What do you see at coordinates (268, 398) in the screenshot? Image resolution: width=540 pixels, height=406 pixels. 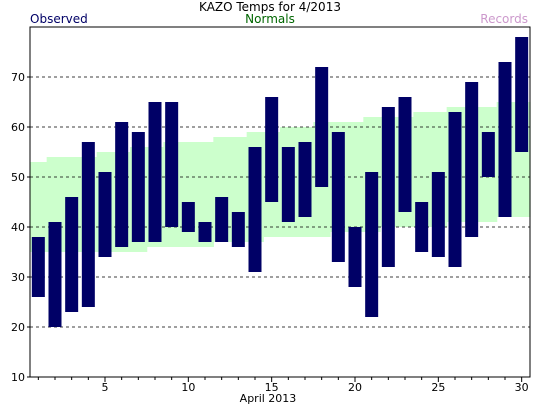 I see `x-axis-label: April 2013` at bounding box center [268, 398].